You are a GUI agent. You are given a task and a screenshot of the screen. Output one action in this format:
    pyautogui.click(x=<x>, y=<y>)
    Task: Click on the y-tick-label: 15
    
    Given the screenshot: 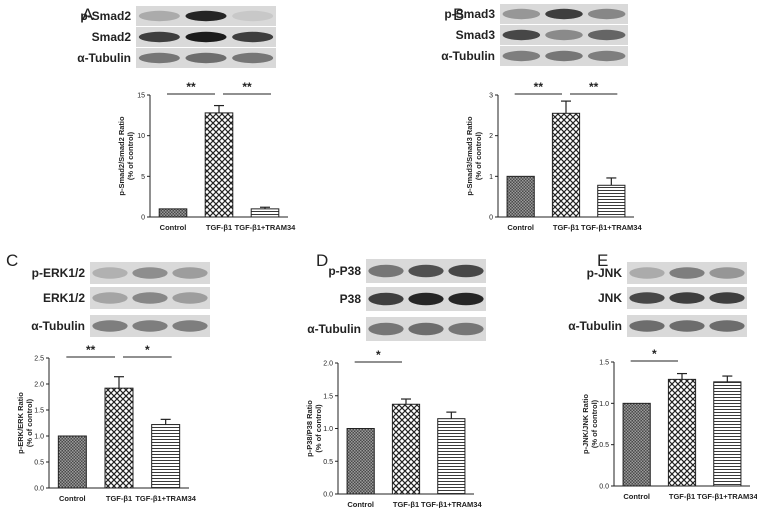 What is the action you would take?
    pyautogui.click(x=141, y=96)
    